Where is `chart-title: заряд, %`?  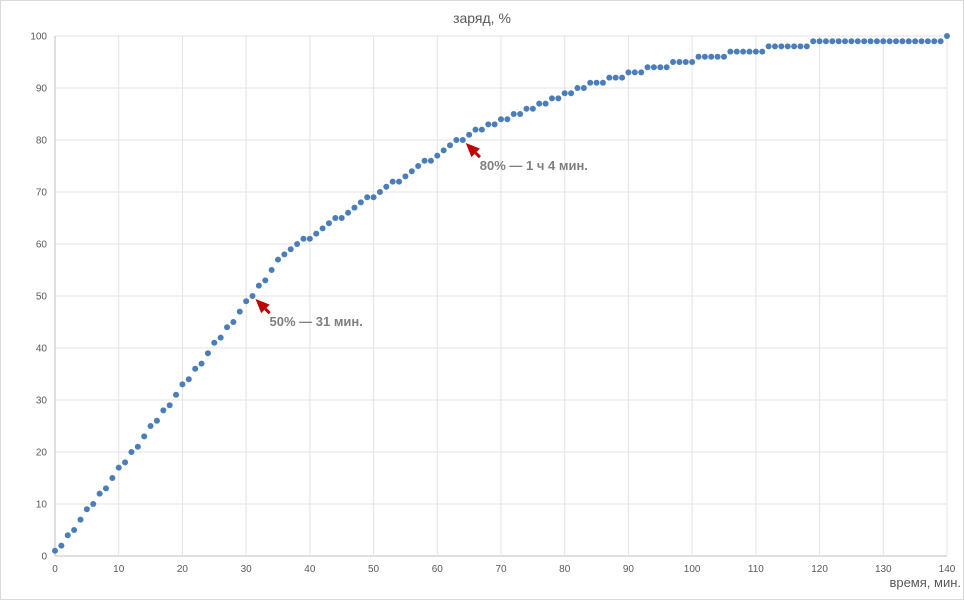
chart-title: заряд, % is located at coordinates (482, 18).